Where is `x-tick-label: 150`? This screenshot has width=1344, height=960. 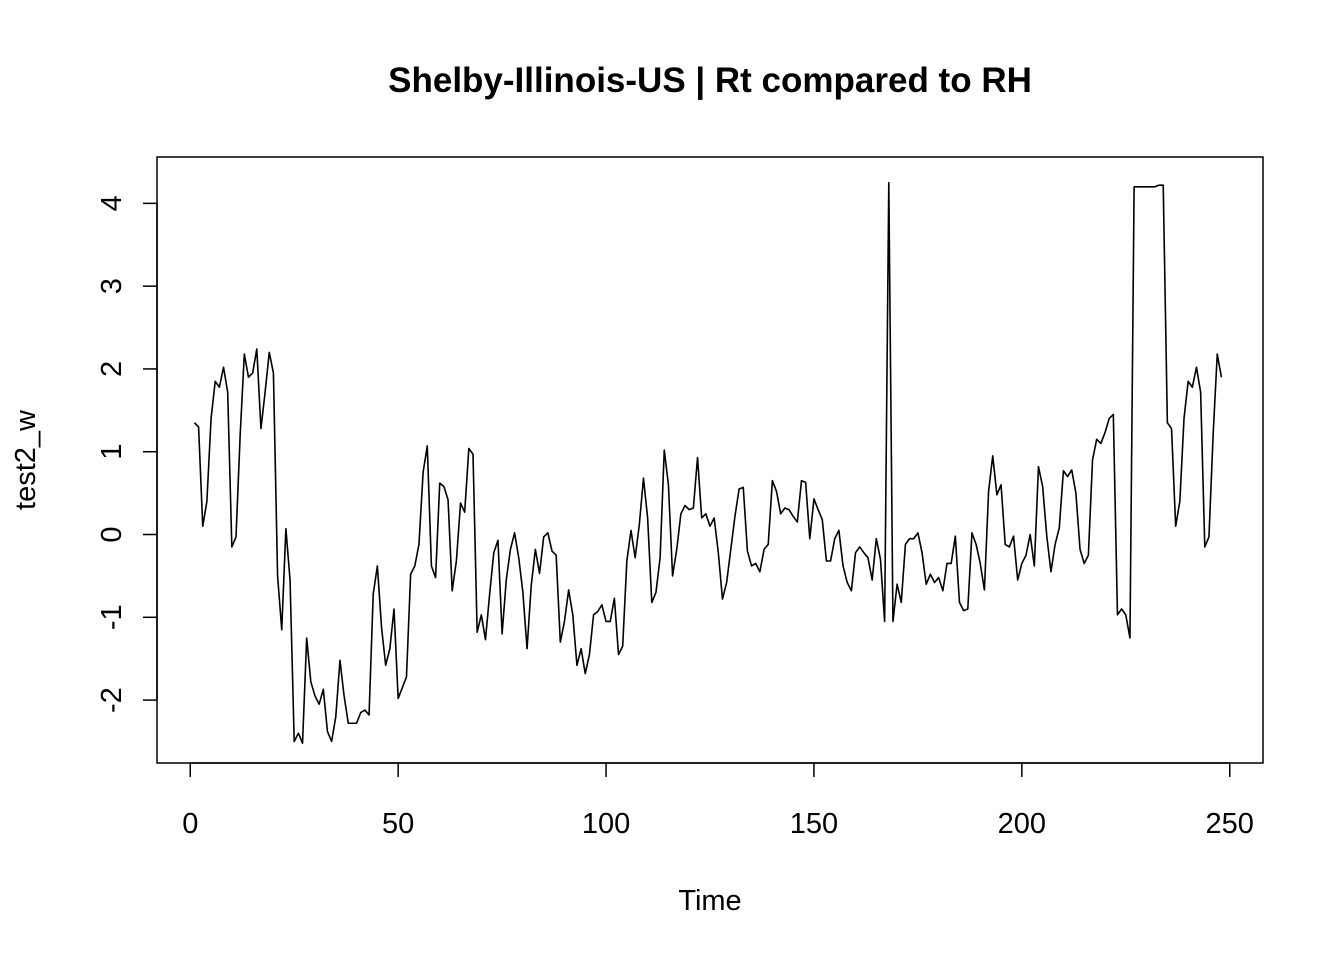
x-tick-label: 150 is located at coordinates (814, 824).